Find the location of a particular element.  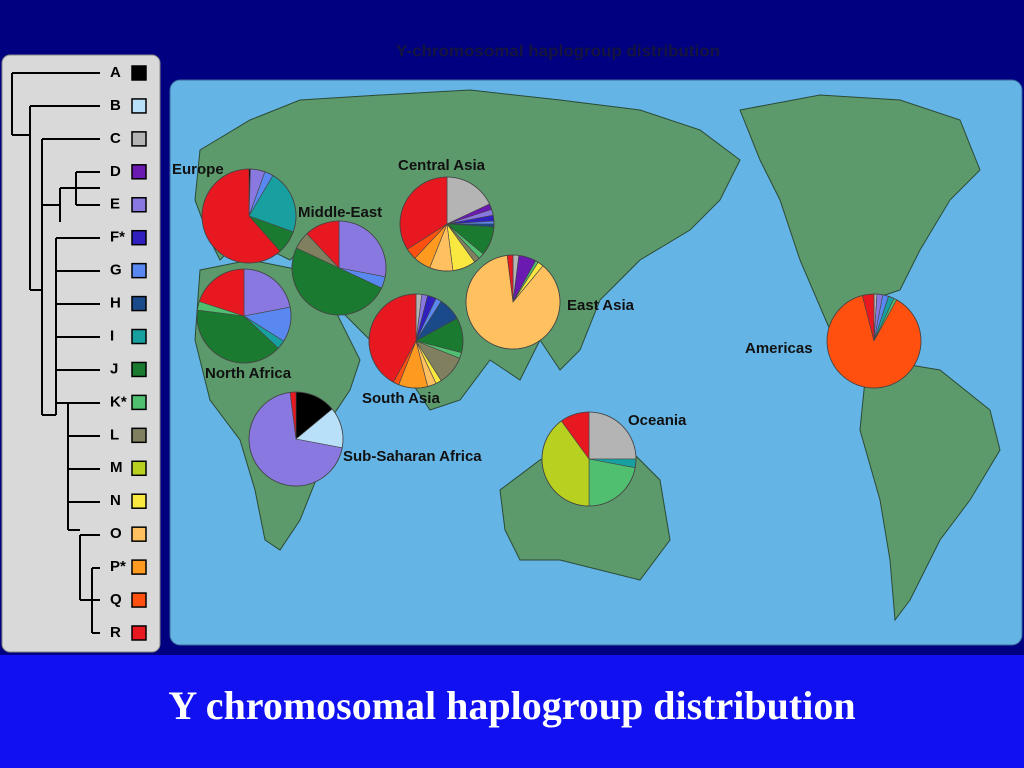

region-label: Oceania is located at coordinates (657, 420).